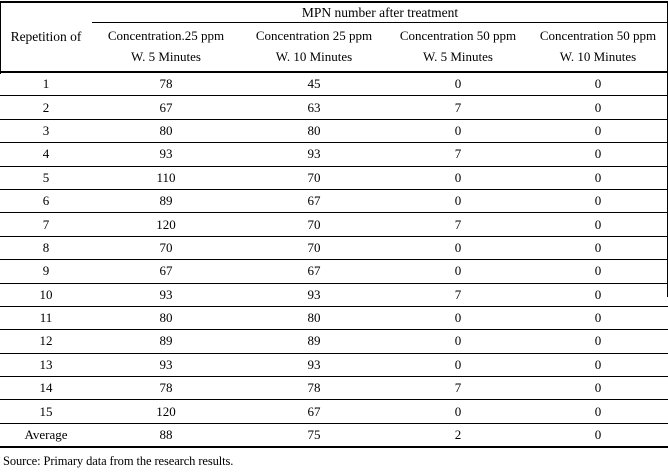 Image resolution: width=668 pixels, height=476 pixels. Describe the element at coordinates (166, 36) in the screenshot. I see `column-header-line1: Concentration.25 ppm` at that location.